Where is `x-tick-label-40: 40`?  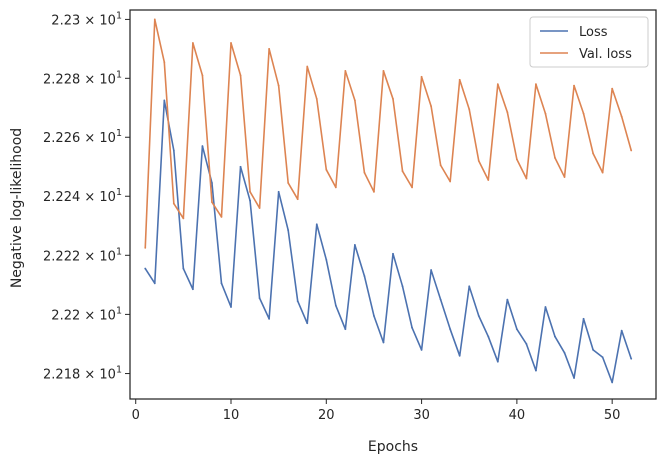
x-tick-label-40: 40 is located at coordinates (517, 415).